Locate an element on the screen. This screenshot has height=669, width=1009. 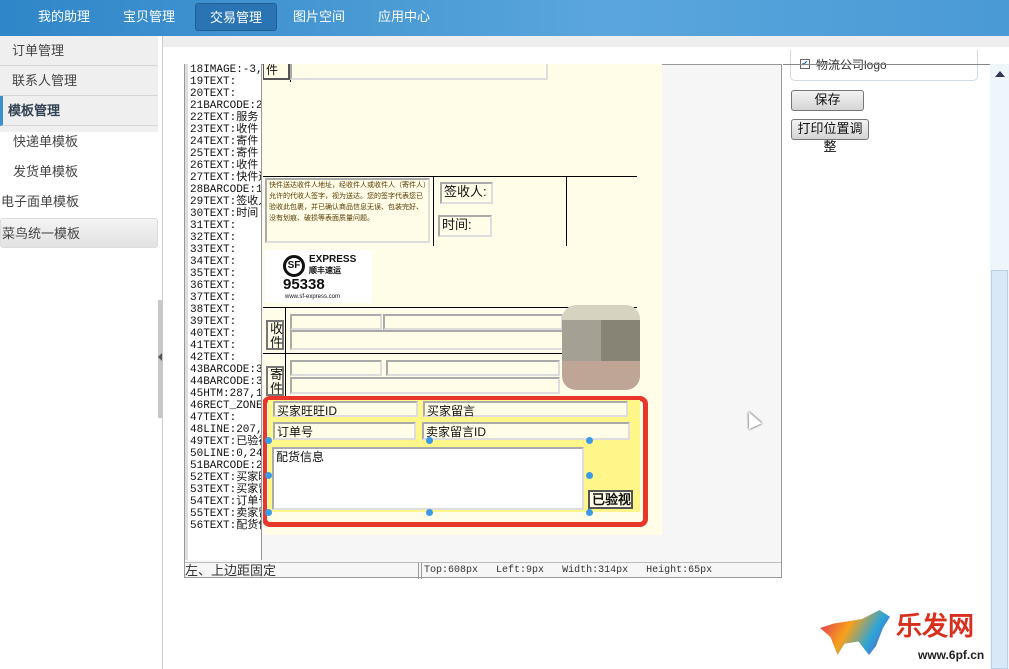
scrollbar-thumb is located at coordinates (999, 469).